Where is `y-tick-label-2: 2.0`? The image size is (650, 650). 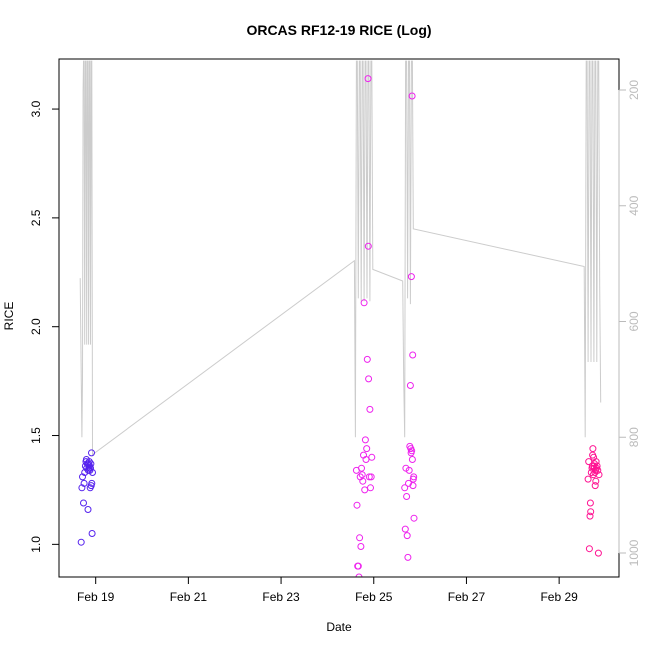
y-tick-label-2: 2.0 is located at coordinates (36, 326).